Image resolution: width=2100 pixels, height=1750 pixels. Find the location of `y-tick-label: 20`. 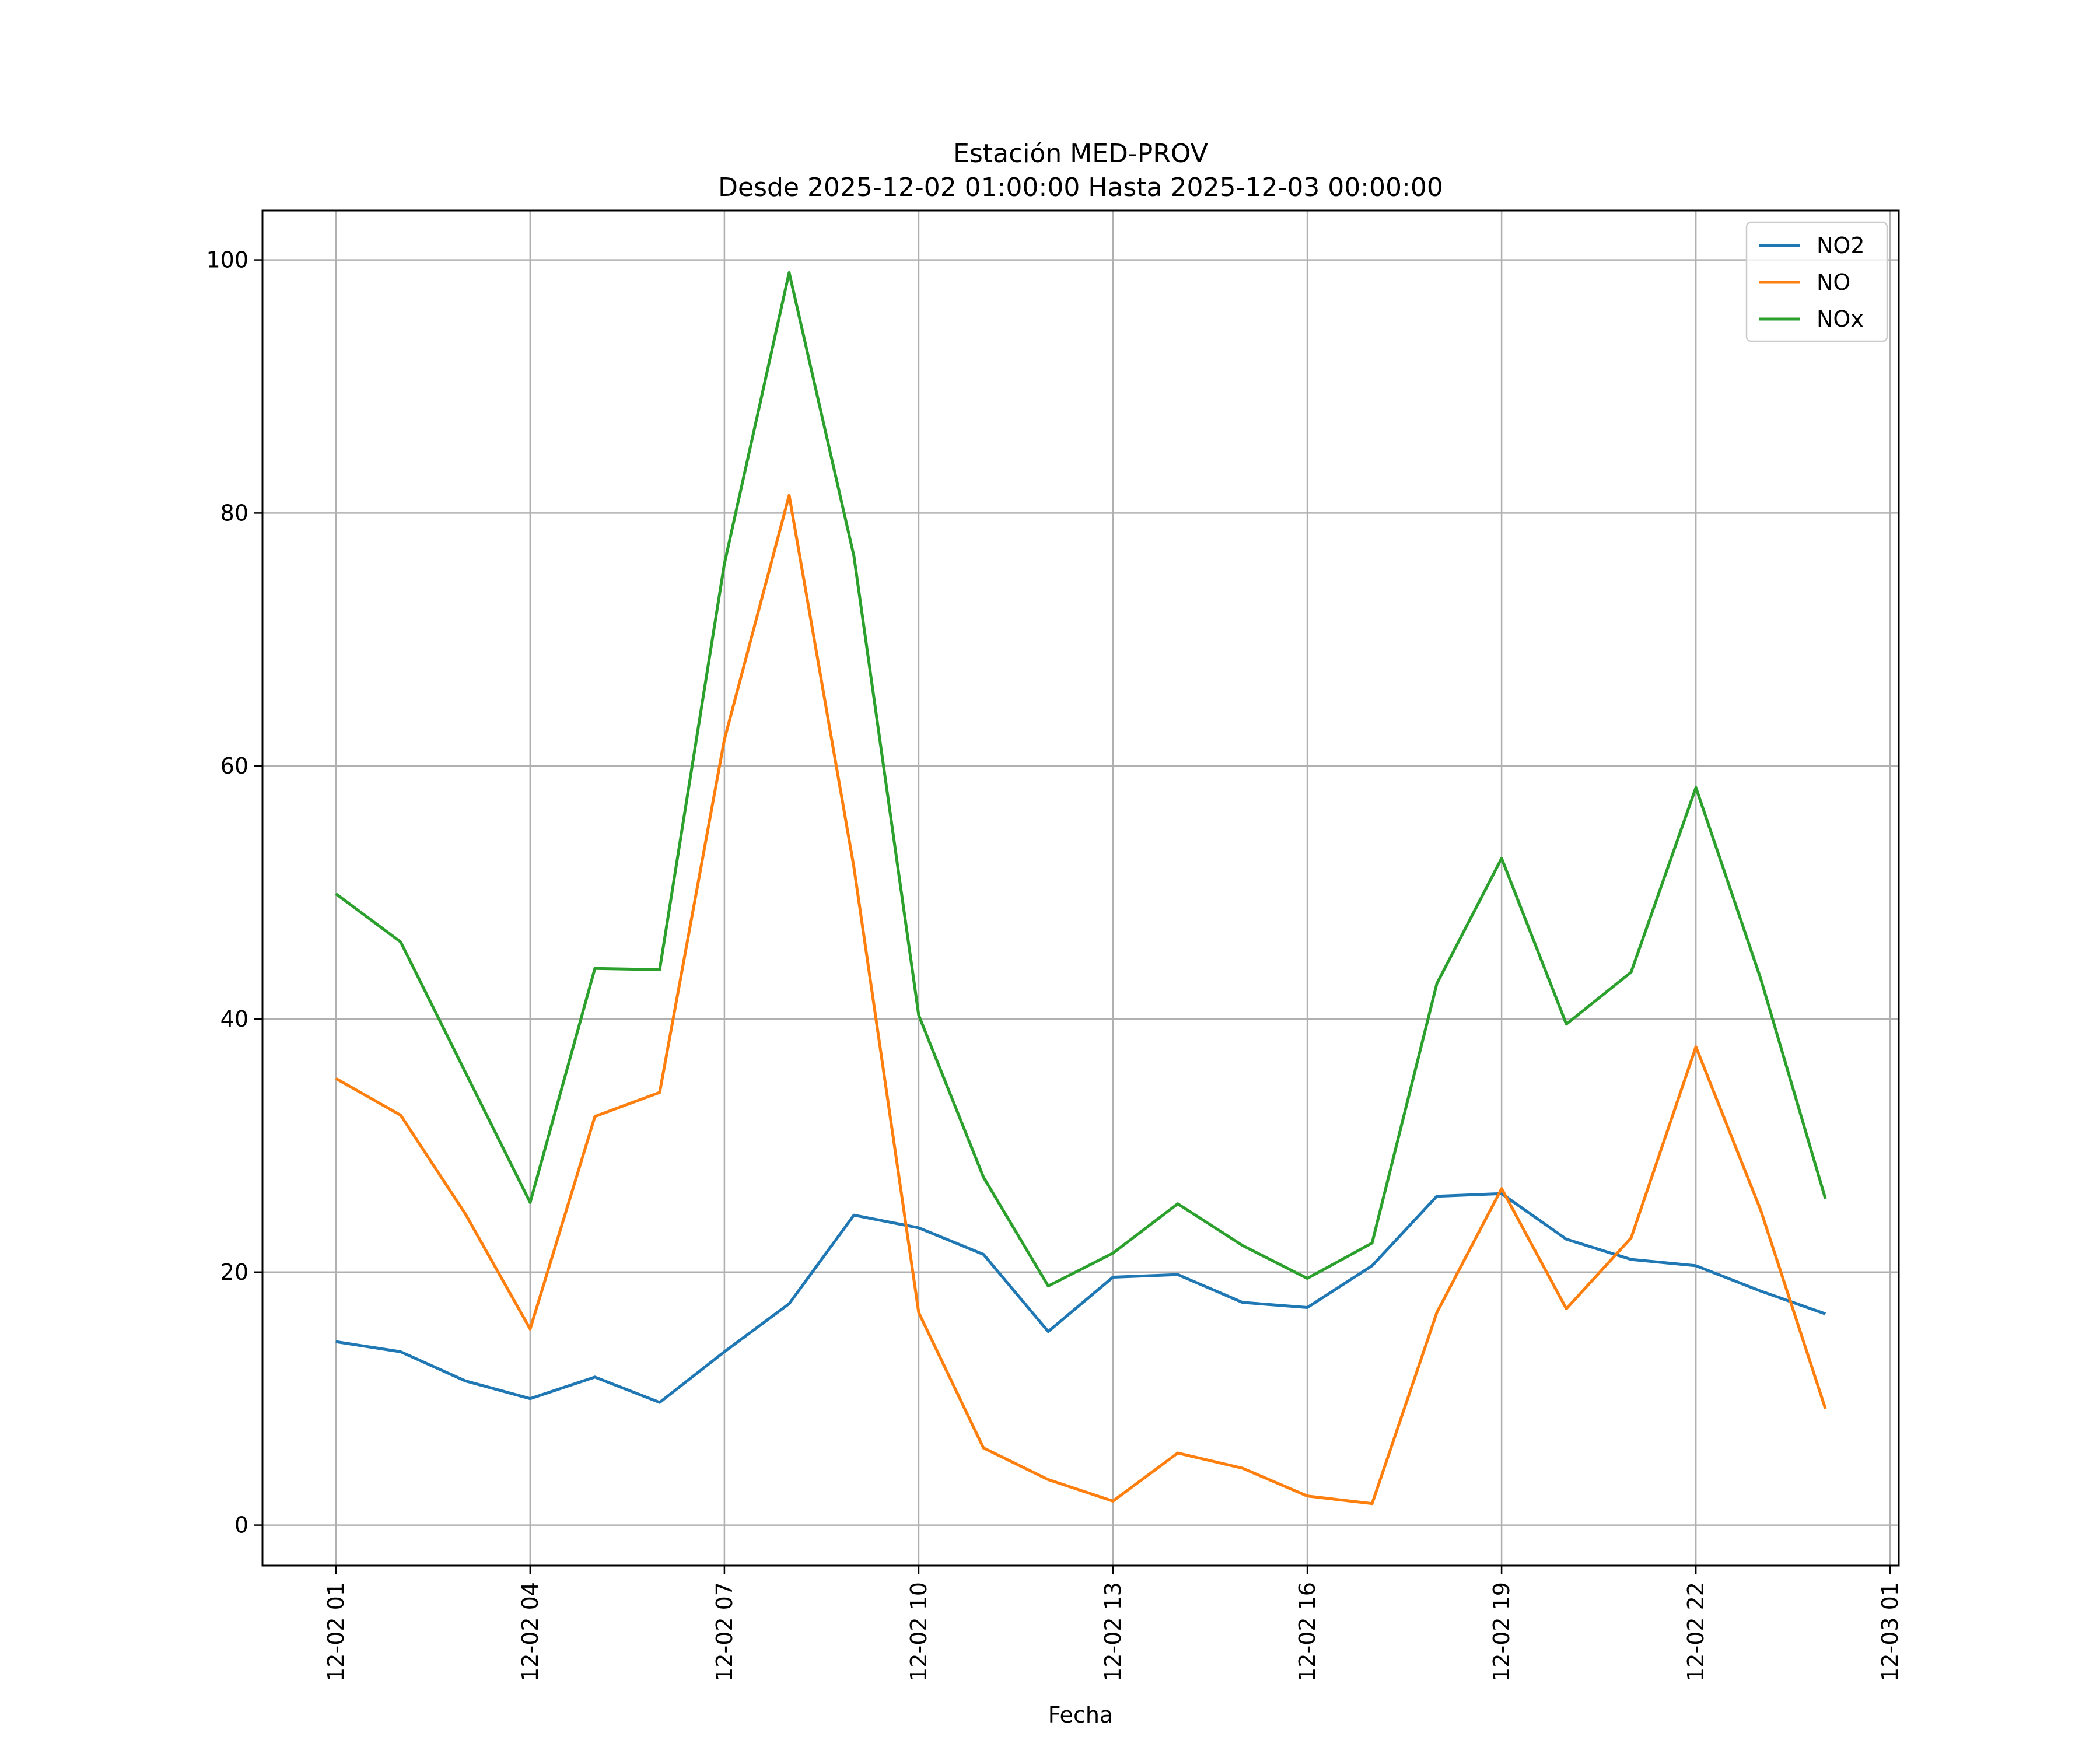

y-tick-label: 20 is located at coordinates (235, 1272).